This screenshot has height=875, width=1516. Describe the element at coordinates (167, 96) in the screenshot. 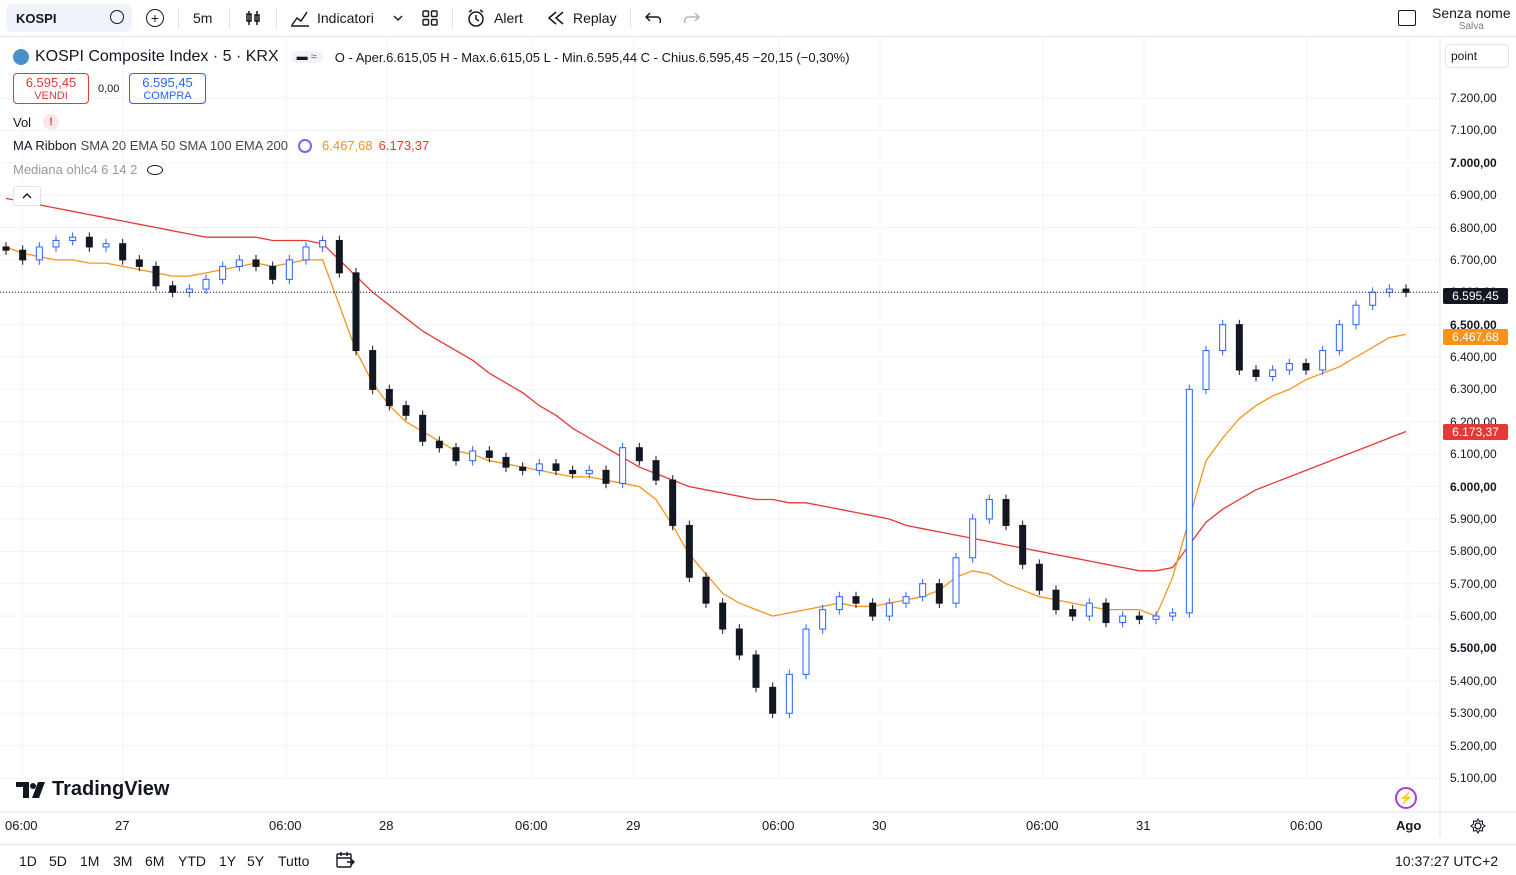

I see `buy-label: COMPRA` at that location.